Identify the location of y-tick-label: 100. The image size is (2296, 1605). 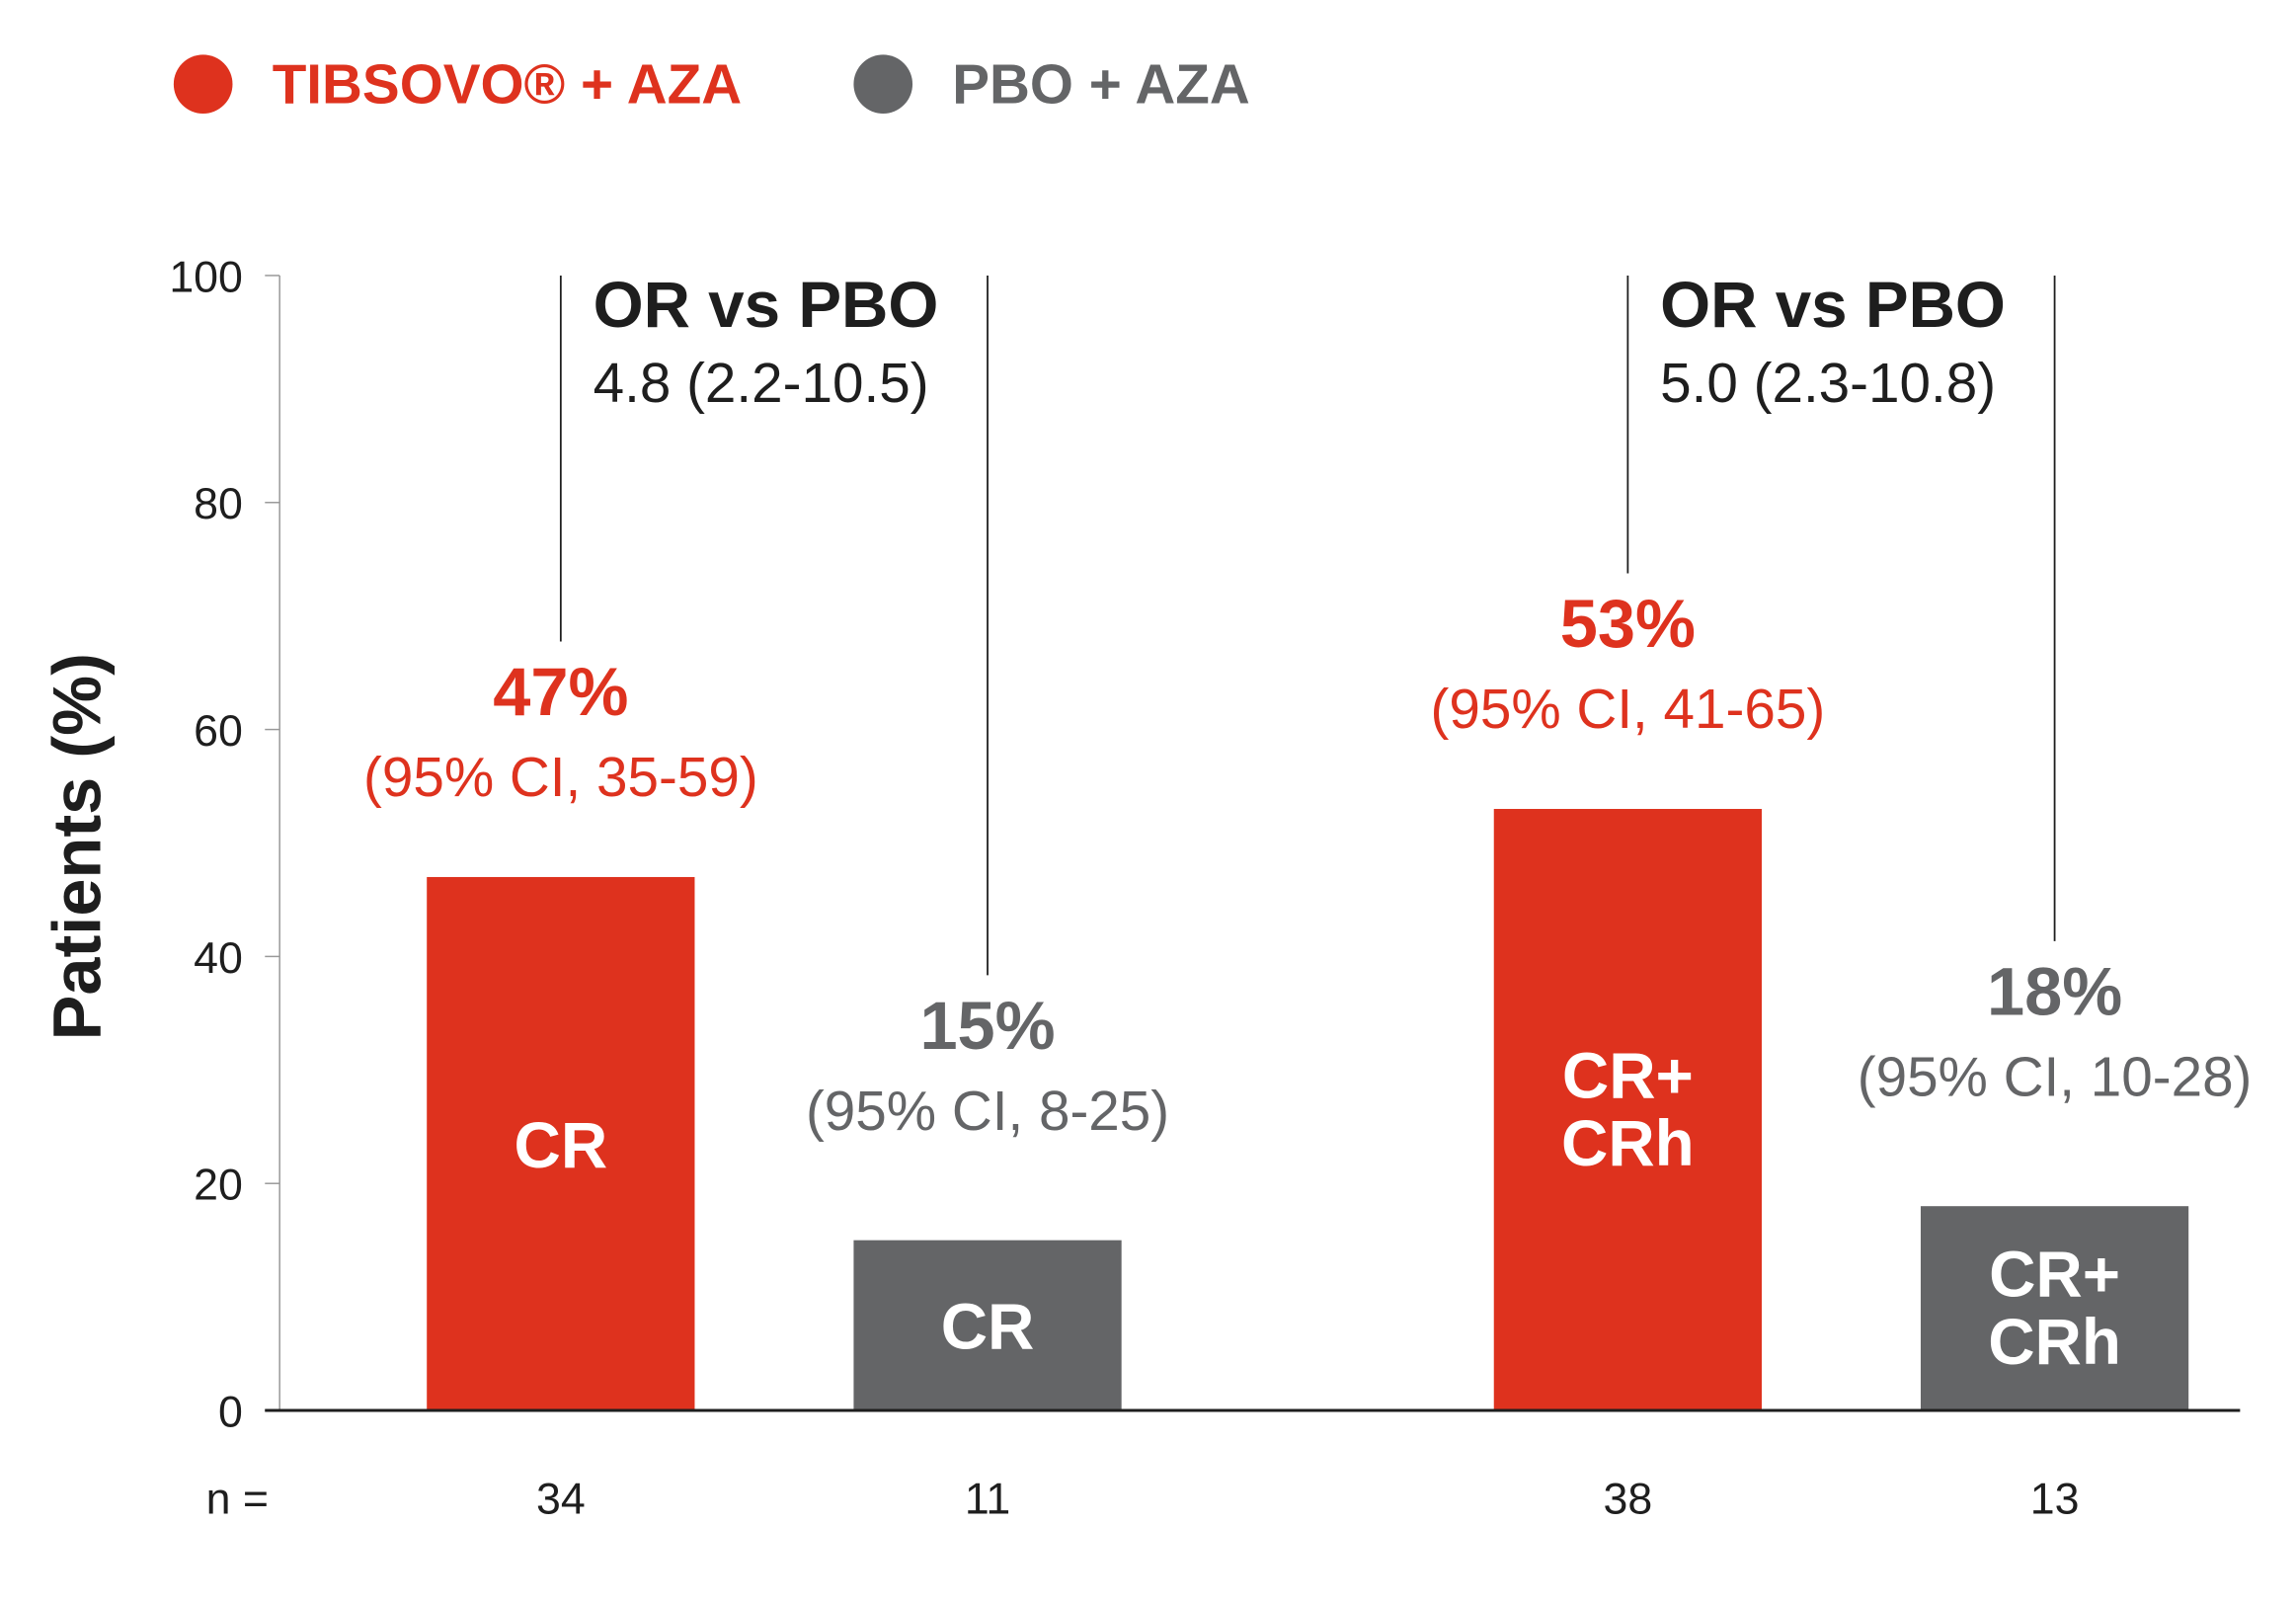
(206, 277).